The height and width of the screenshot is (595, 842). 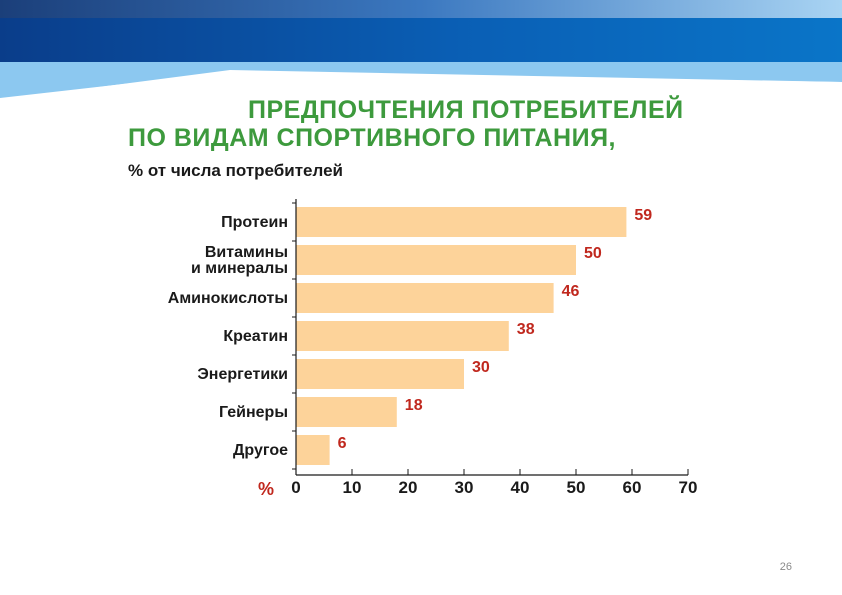 I want to click on category-label-5-0: Гейнеры, so click(x=253, y=412).